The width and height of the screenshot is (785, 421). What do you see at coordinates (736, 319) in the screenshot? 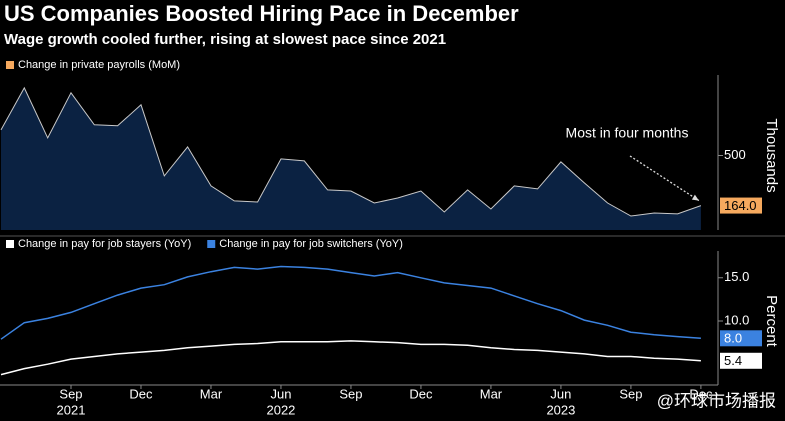
I see `y-tick-label: 10.0` at bounding box center [736, 319].